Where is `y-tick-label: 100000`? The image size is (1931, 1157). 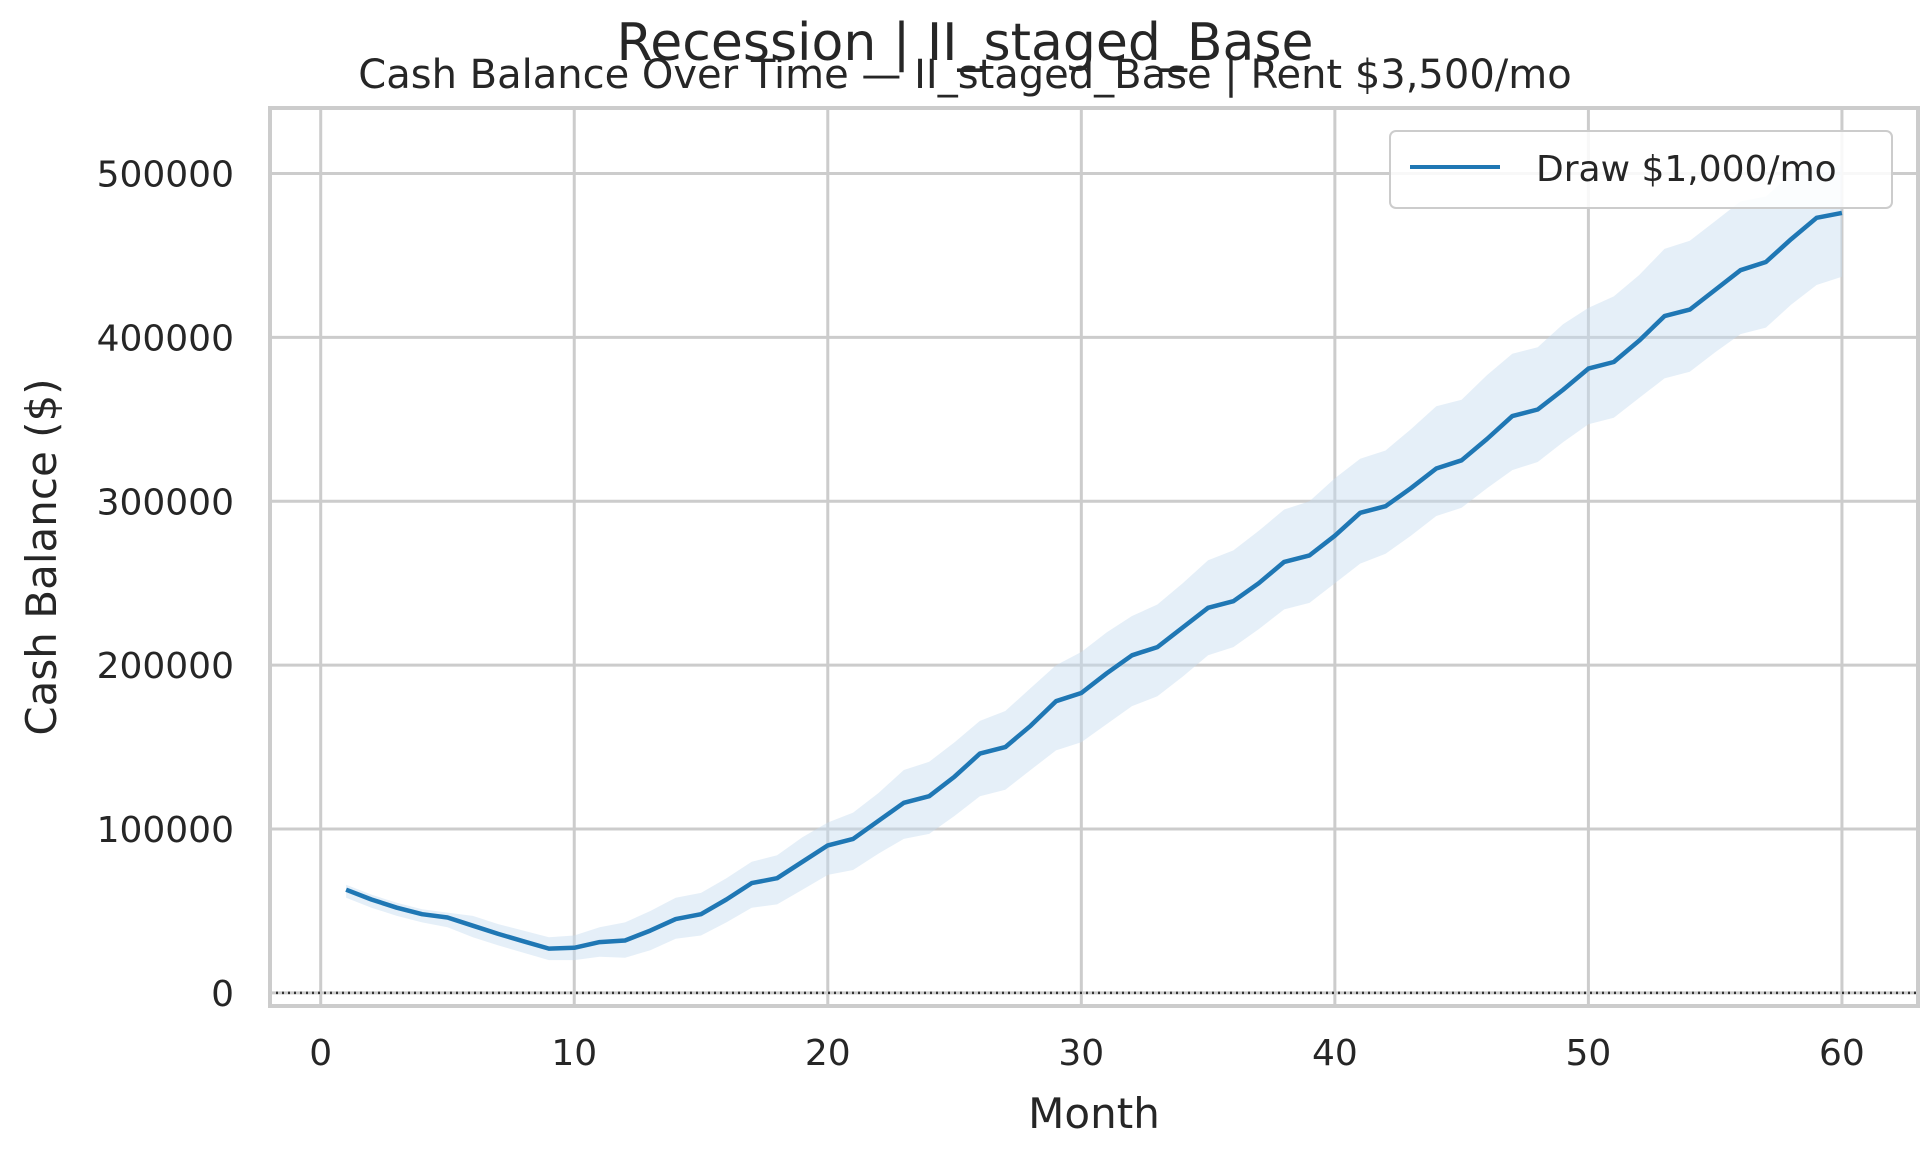
y-tick-label: 100000 is located at coordinates (165, 830).